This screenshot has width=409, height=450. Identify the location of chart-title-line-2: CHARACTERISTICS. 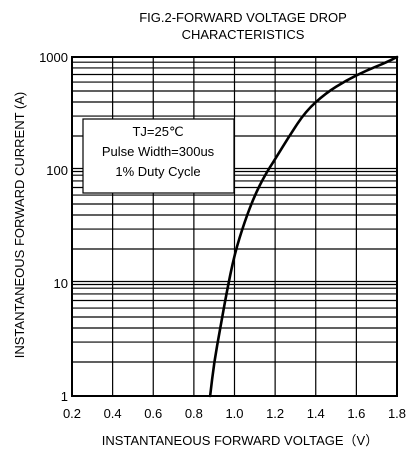
(243, 34).